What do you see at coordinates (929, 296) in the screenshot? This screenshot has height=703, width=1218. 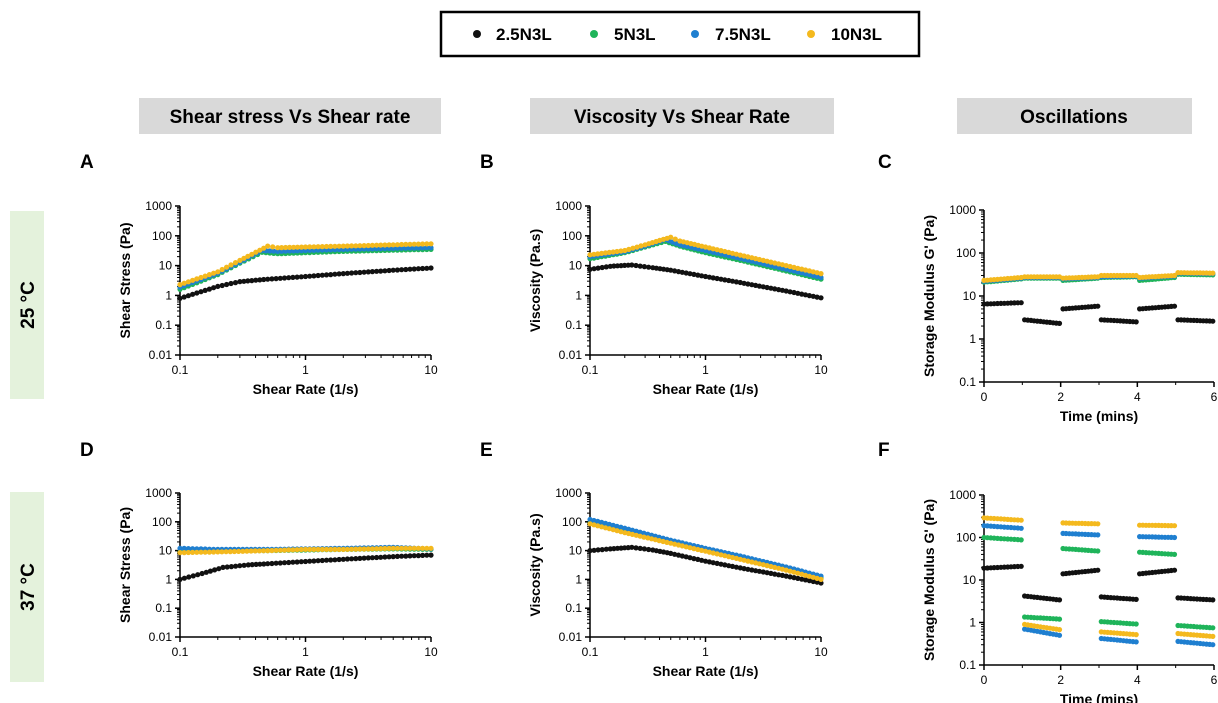 I see `y-axis-label-c: Storage Modulus G' (Pa)` at bounding box center [929, 296].